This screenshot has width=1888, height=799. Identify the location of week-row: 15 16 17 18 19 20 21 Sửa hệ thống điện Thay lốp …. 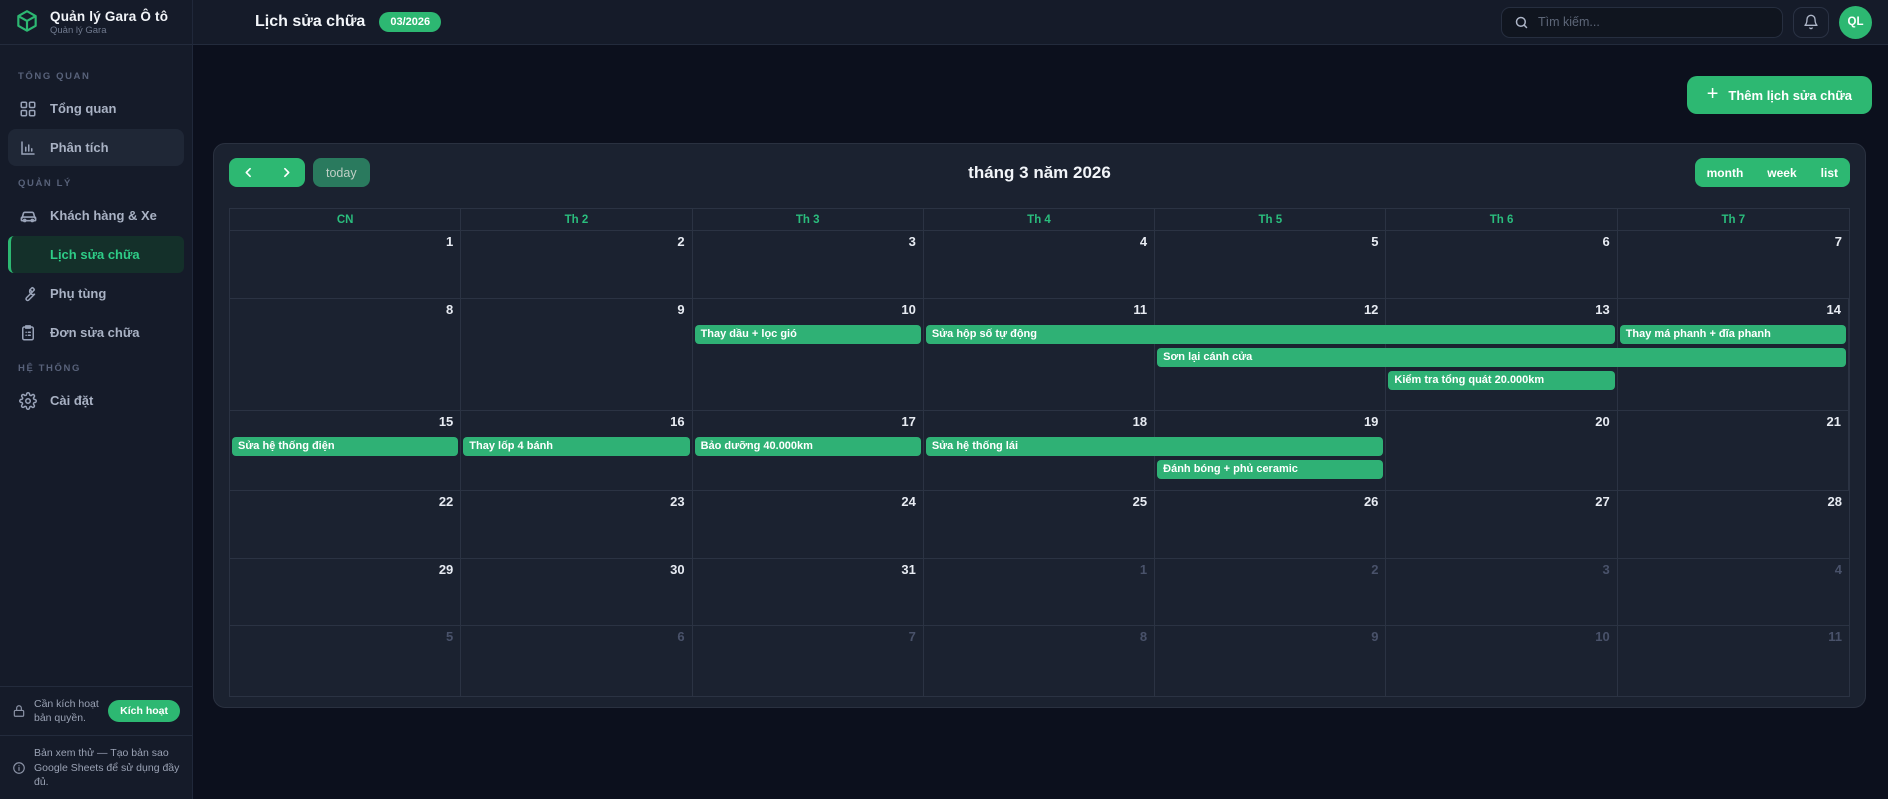
(1039, 451).